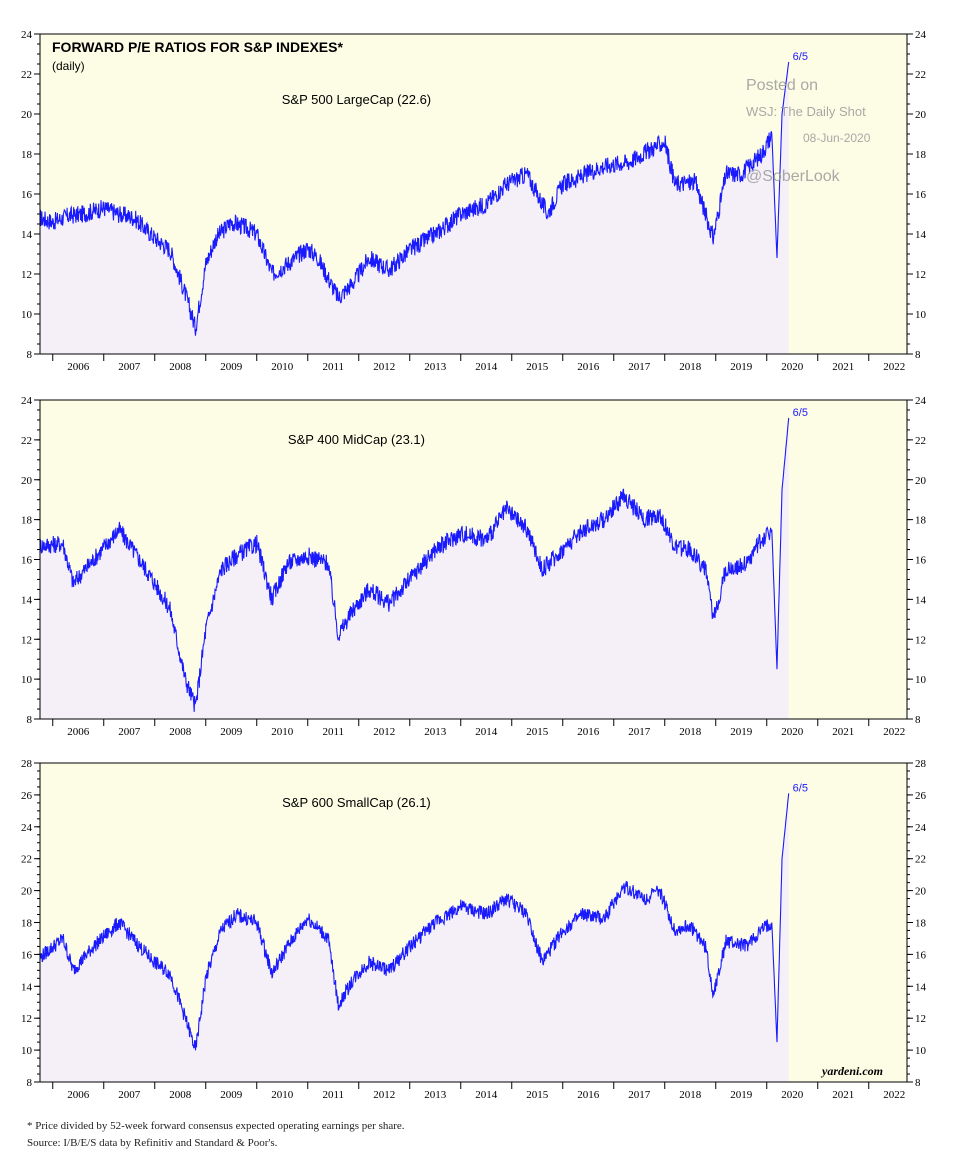  I want to click on y-tick-label-right: 26, so click(921, 796).